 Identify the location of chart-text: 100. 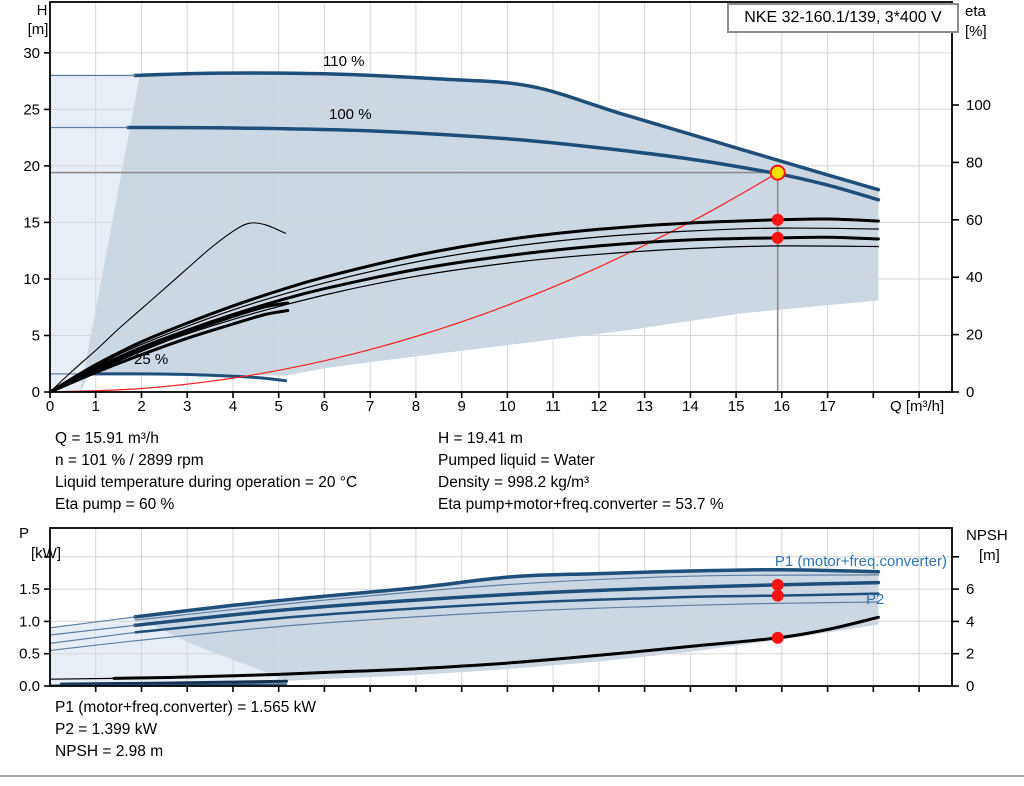
(978, 105).